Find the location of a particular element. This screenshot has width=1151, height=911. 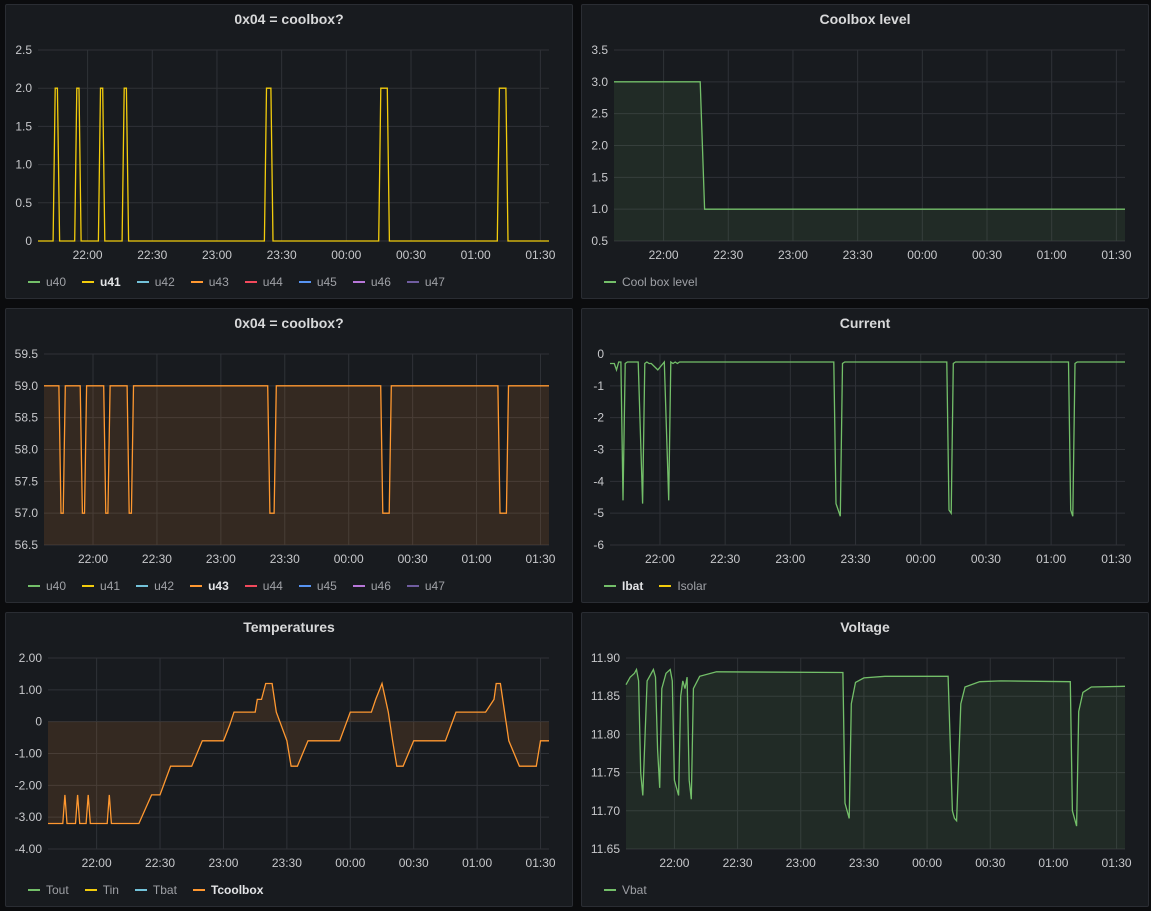

legend: Tout Tin Tbat Tcoolbox is located at coordinates (145, 890).